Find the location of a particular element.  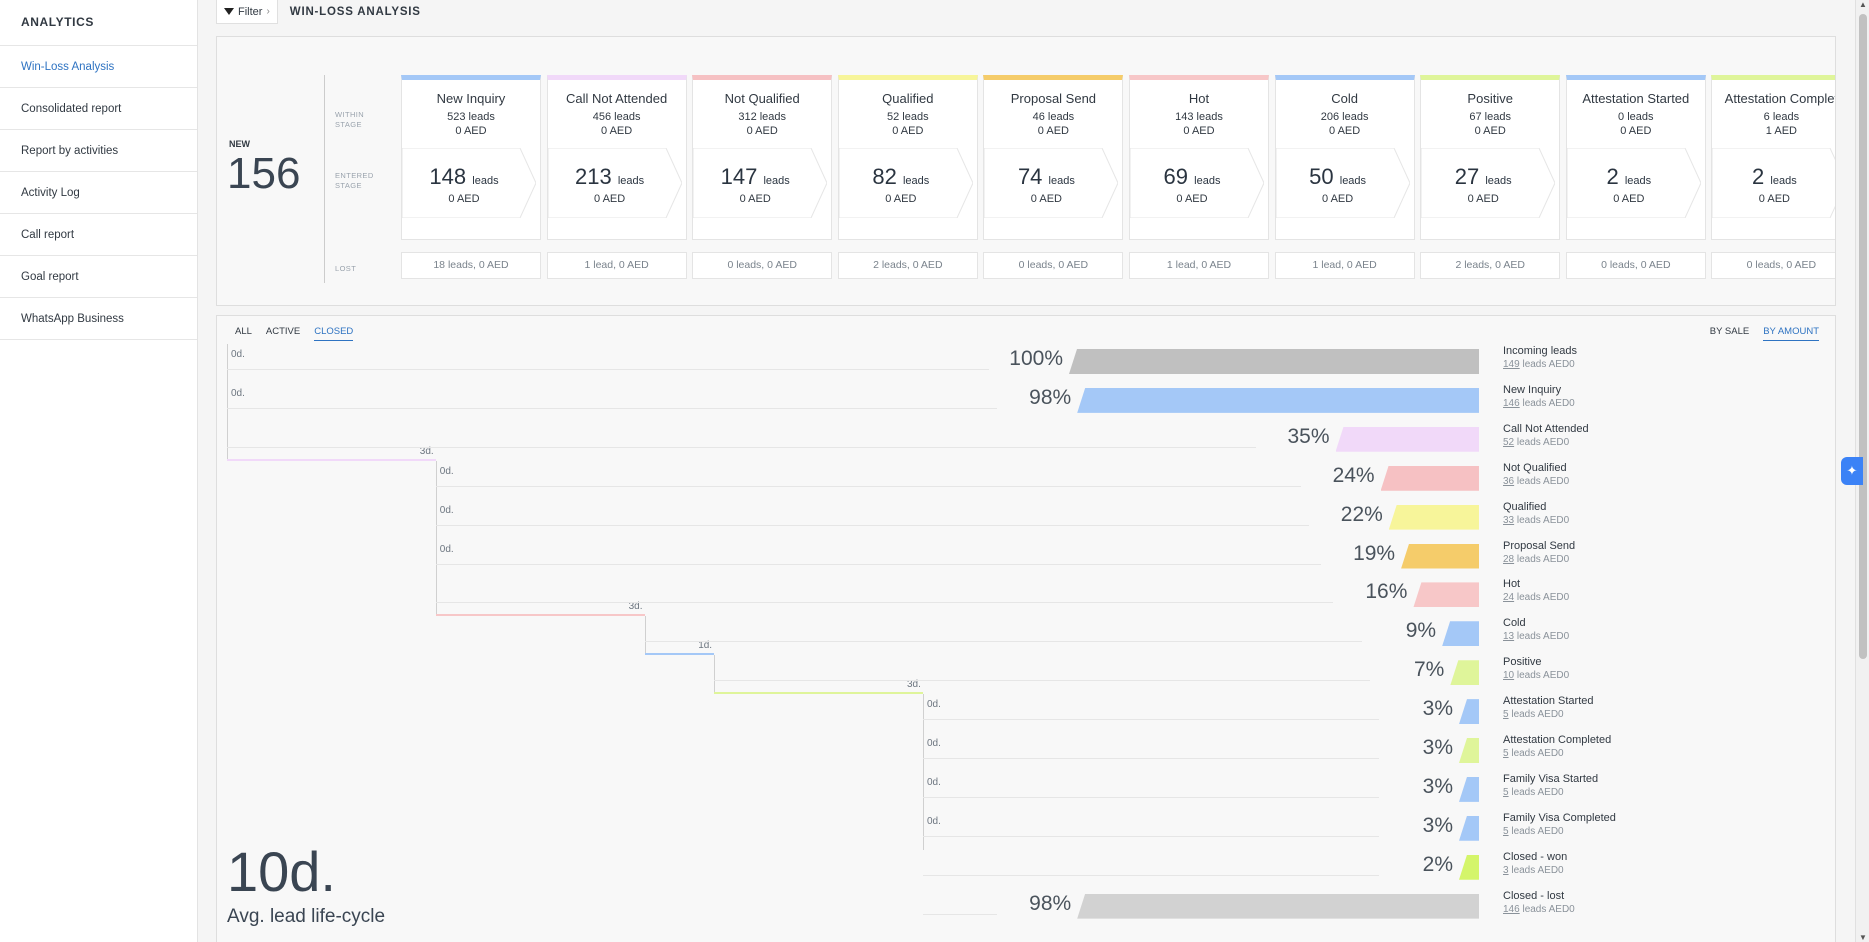

within-amount: 0 AED is located at coordinates (1199, 131).